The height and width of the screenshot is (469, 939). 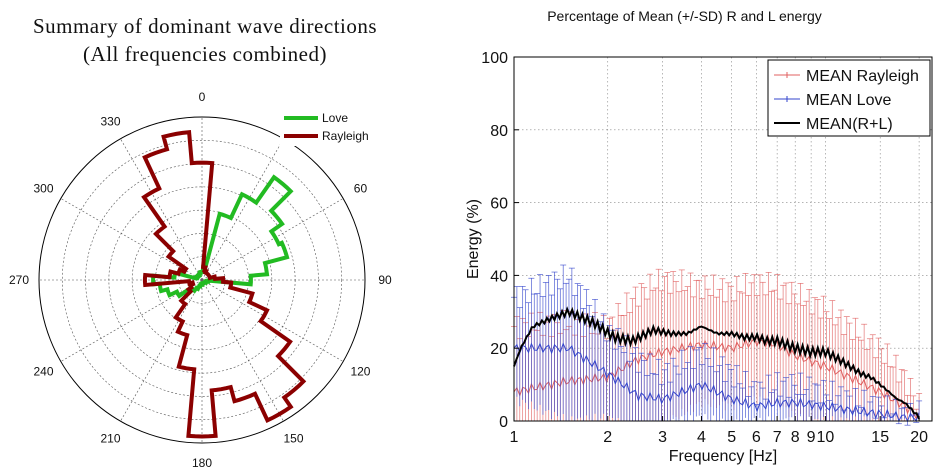 I want to click on y-axis-label: Energy (%), so click(x=473, y=239).